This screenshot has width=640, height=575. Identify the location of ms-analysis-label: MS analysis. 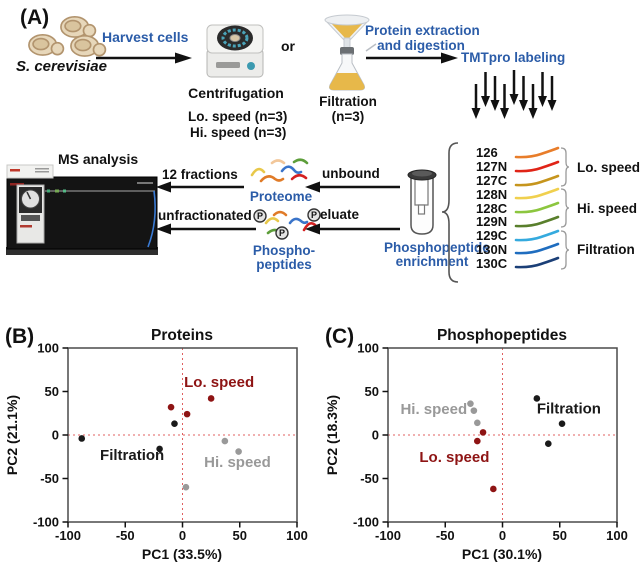
(98, 159).